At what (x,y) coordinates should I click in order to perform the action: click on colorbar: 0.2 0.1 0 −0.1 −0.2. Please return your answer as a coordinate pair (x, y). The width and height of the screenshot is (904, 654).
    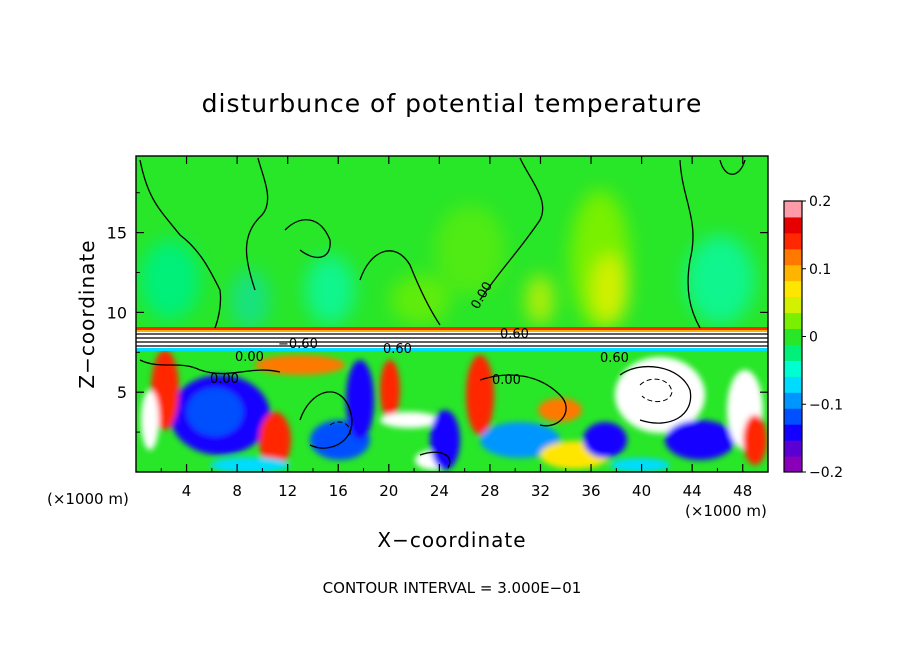
    Looking at the image, I should click on (813, 337).